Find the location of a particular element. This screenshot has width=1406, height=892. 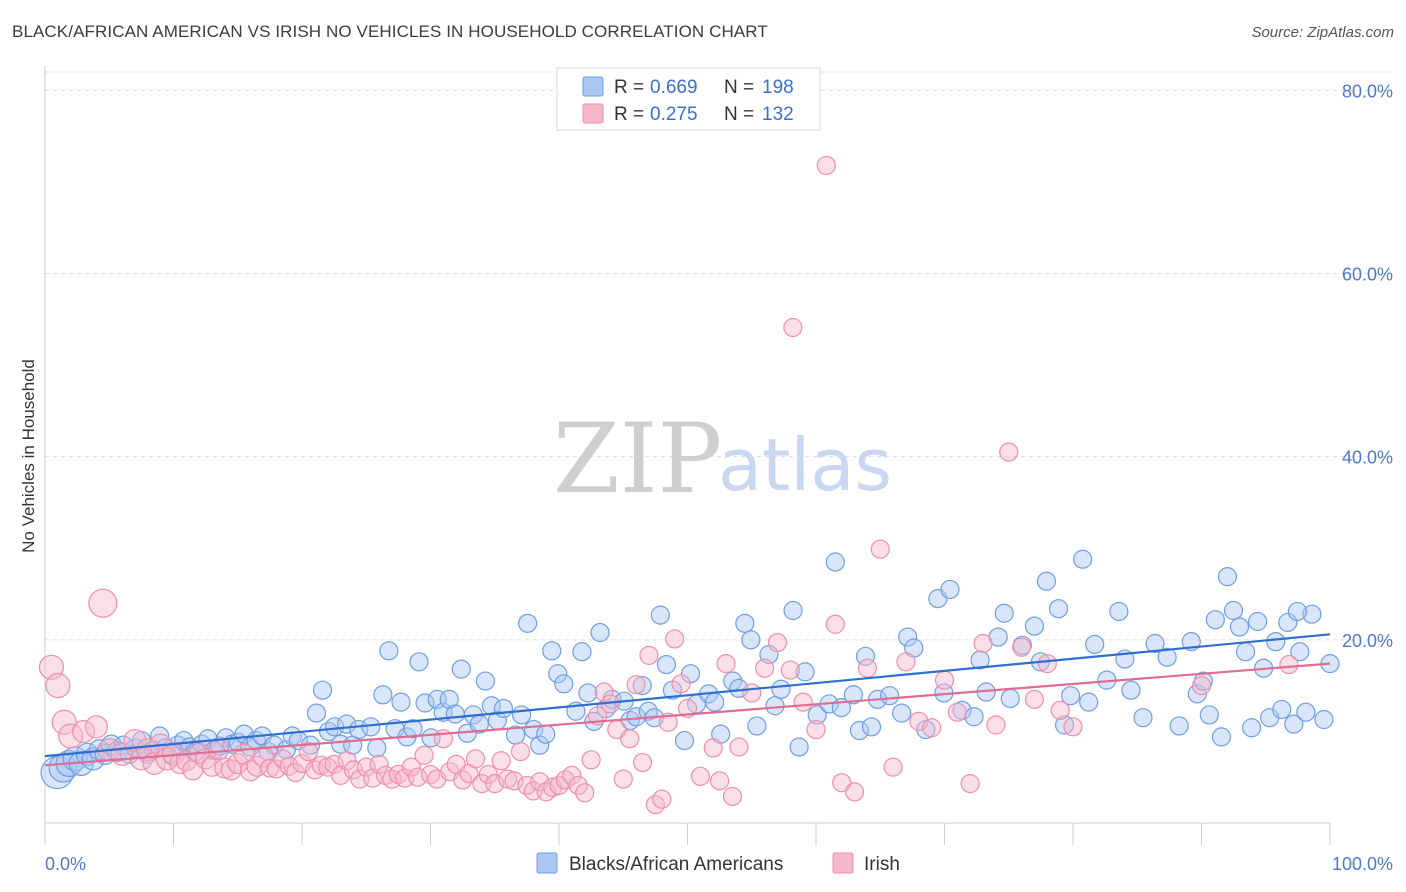

y-tick-labels: 20.0% 40.0% 60.0% 80.0% is located at coordinates (1367, 366).